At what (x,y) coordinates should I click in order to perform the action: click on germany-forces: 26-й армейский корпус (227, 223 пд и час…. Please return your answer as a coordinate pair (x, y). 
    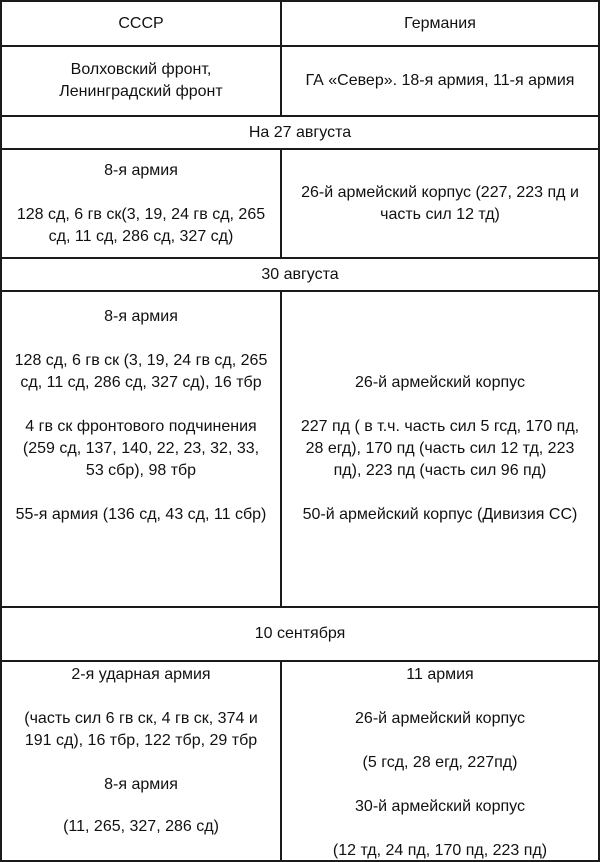
    Looking at the image, I should click on (440, 203).